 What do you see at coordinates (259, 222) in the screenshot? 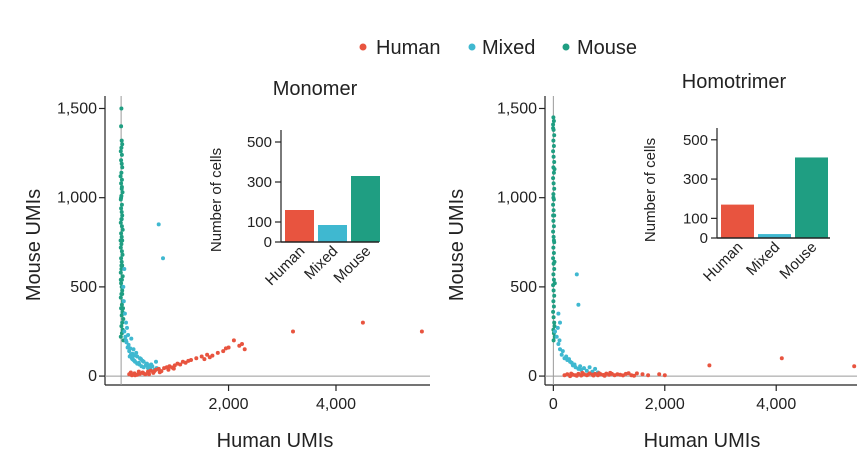
I see `inset-y-tick-label: 100` at bounding box center [259, 222].